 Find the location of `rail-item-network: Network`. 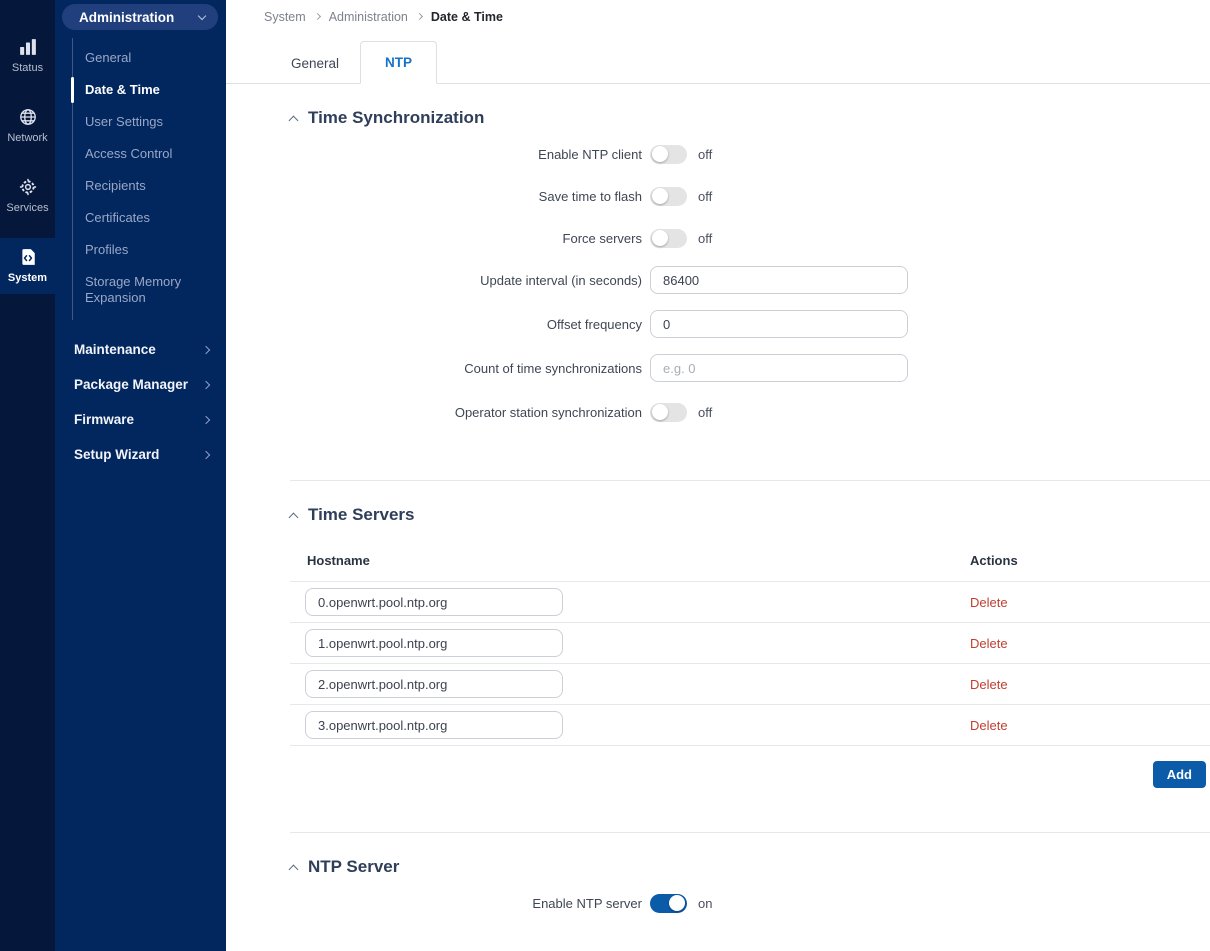

rail-item-network: Network is located at coordinates (27, 126).